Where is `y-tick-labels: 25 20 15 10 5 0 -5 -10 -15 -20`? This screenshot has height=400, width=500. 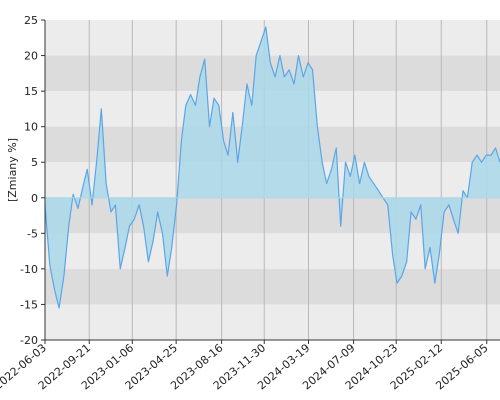
y-tick-labels: 25 20 15 10 5 0 -5 -10 -15 -20 is located at coordinates (32, 180).